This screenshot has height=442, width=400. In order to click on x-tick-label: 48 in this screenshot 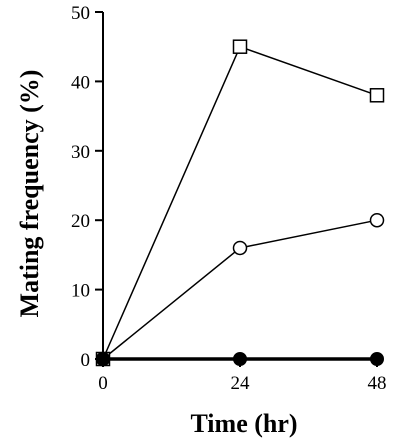, I will do `click(377, 383)`.